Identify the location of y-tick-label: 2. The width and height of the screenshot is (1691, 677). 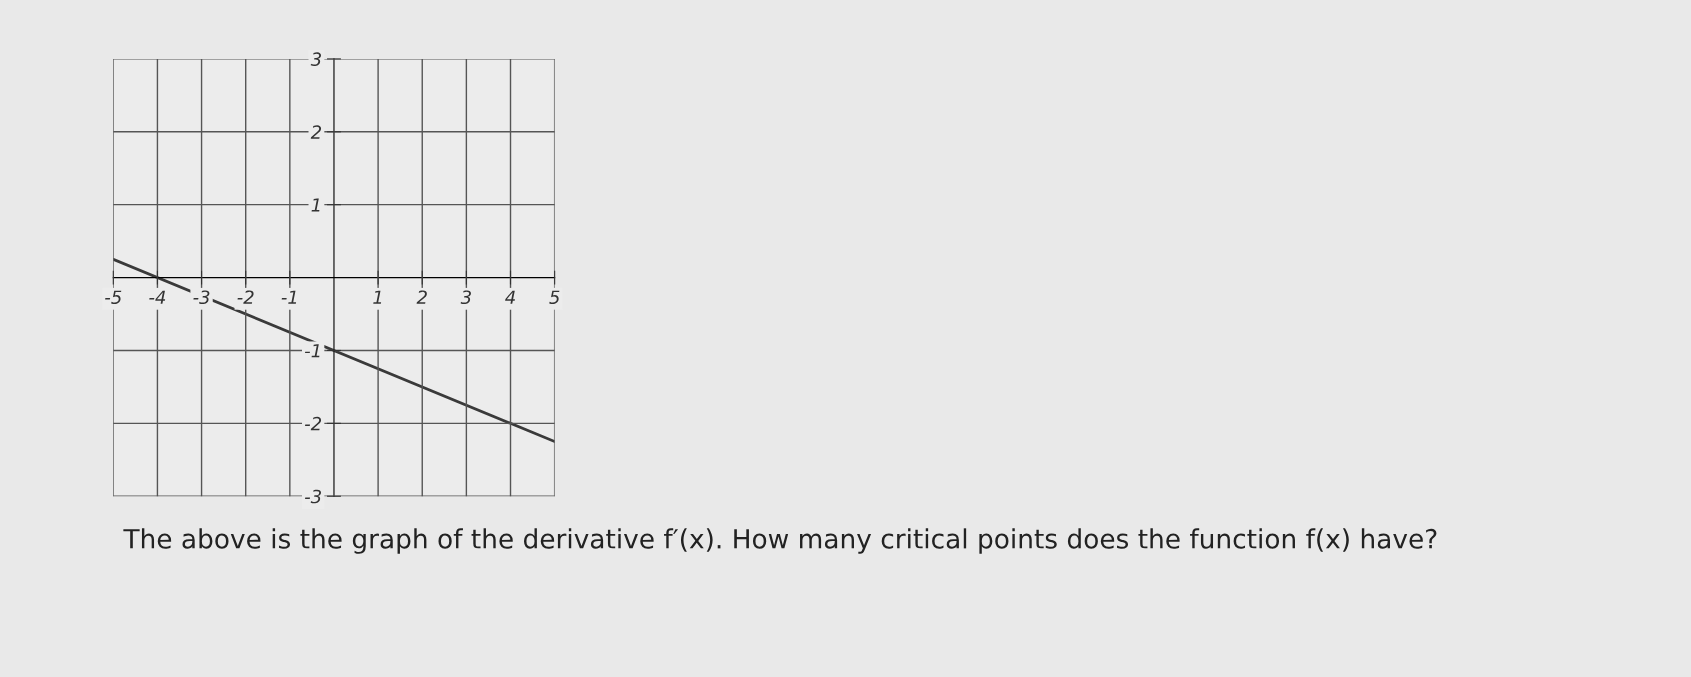
(316, 132).